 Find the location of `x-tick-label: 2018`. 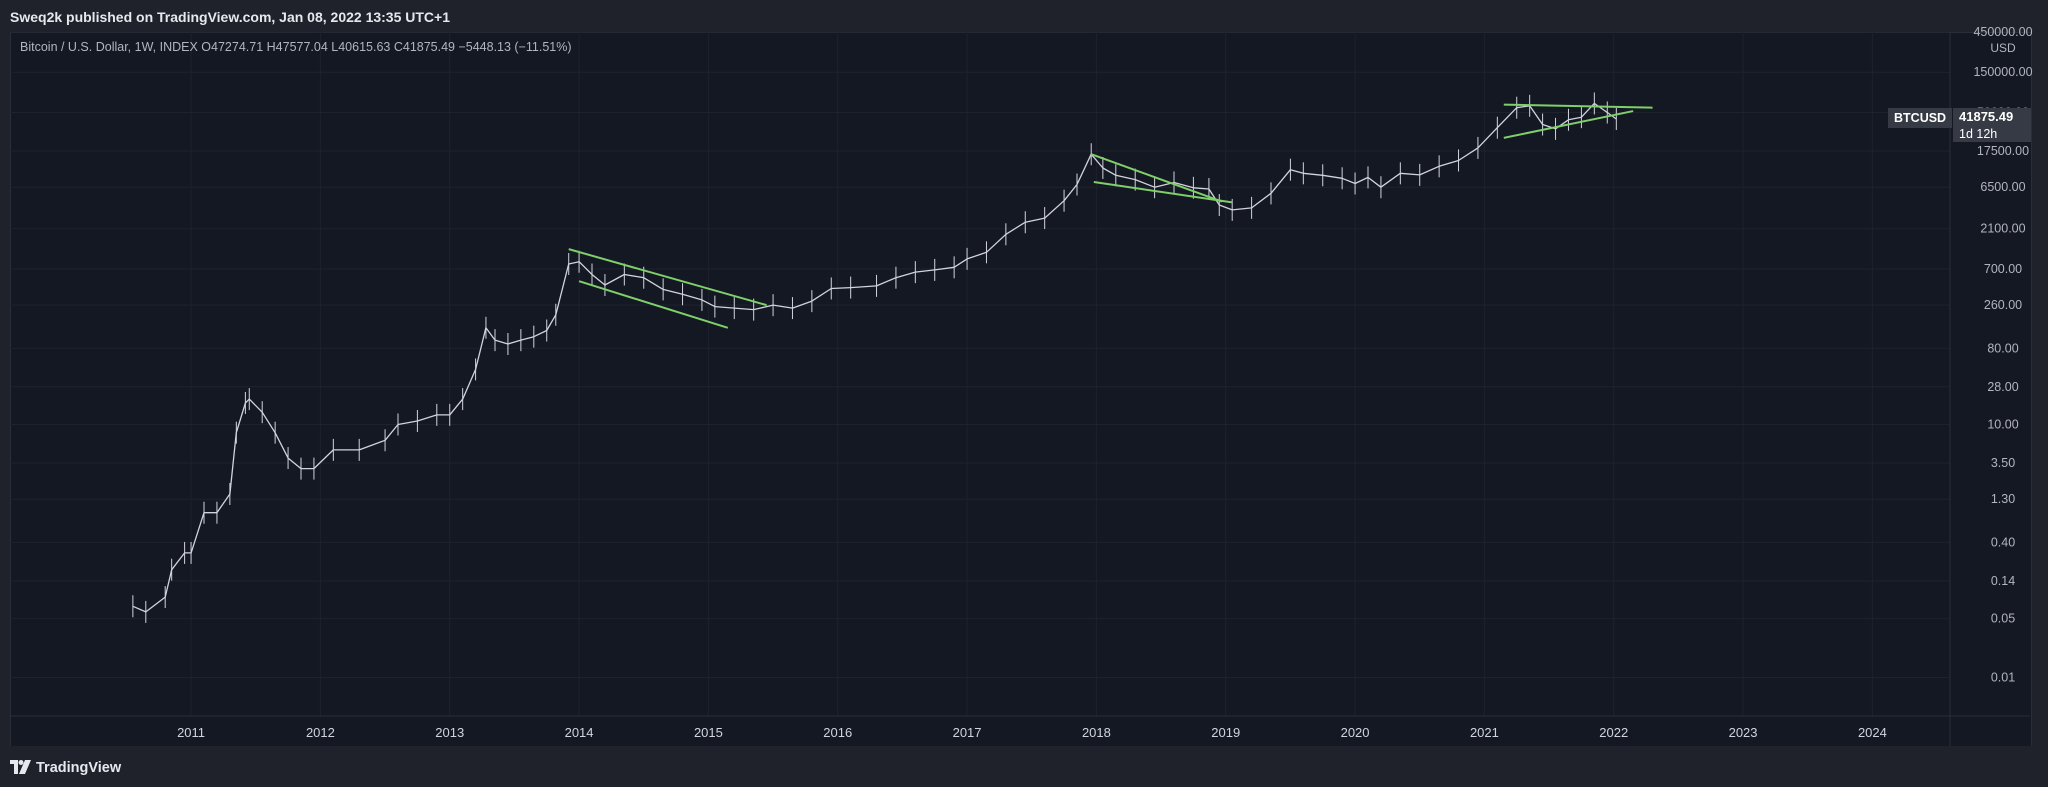

x-tick-label: 2018 is located at coordinates (1096, 732).